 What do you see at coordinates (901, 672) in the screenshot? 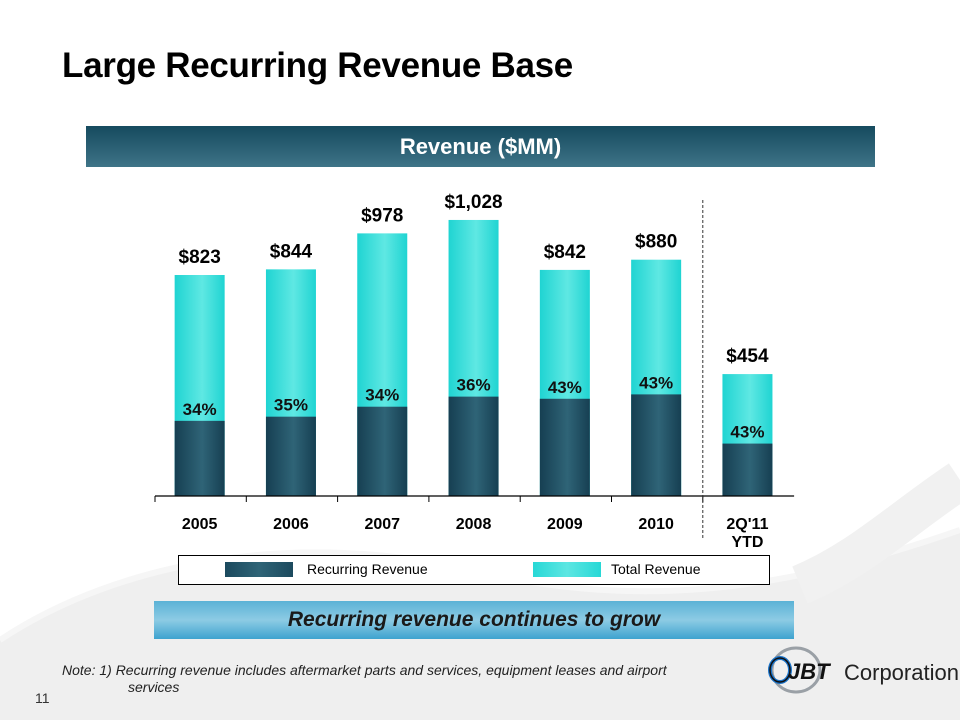
I see `logo-text: Corporation` at bounding box center [901, 672].